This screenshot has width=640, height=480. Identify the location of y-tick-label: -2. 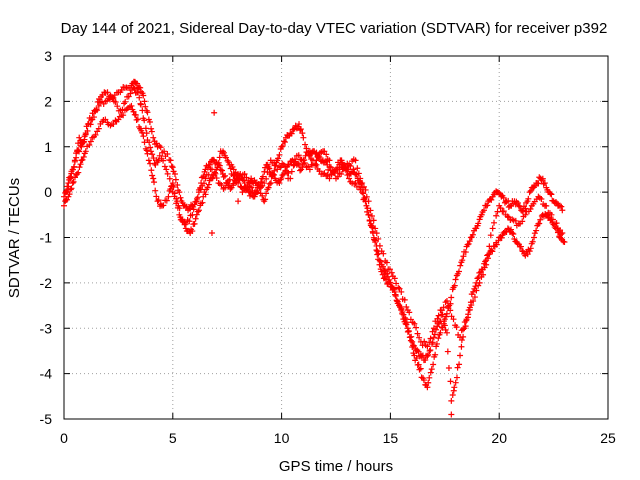
(46, 283).